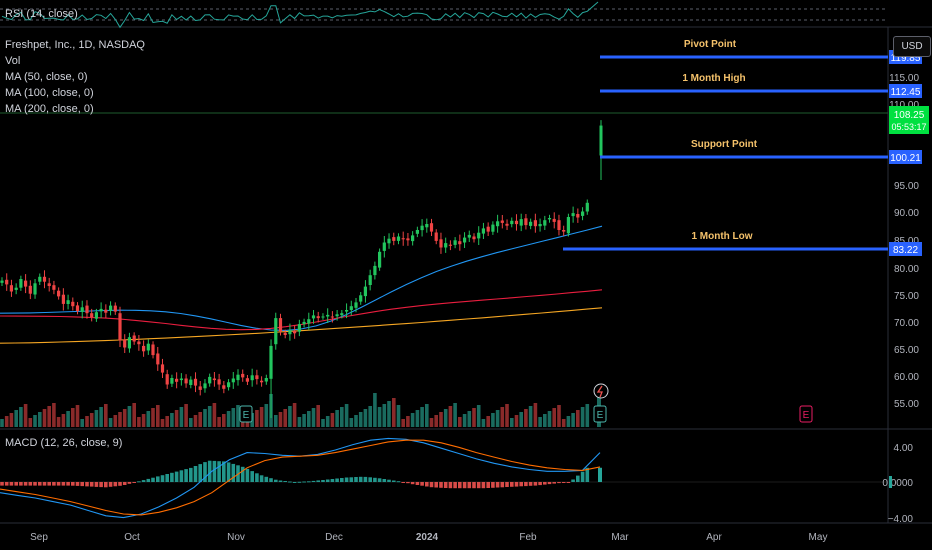  What do you see at coordinates (300, 478) in the screenshot?
I see `macd-line` at bounding box center [300, 478].